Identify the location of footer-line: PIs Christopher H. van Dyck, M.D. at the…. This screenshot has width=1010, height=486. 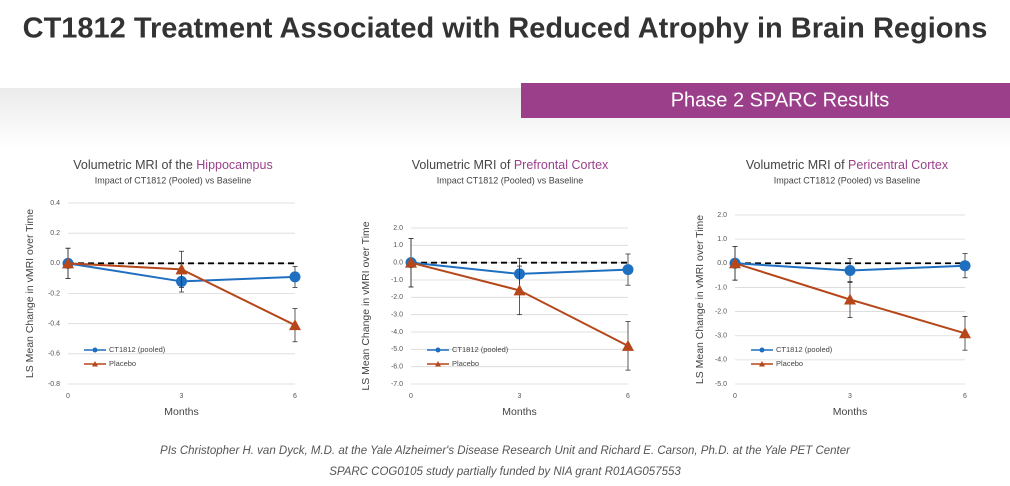
(505, 451).